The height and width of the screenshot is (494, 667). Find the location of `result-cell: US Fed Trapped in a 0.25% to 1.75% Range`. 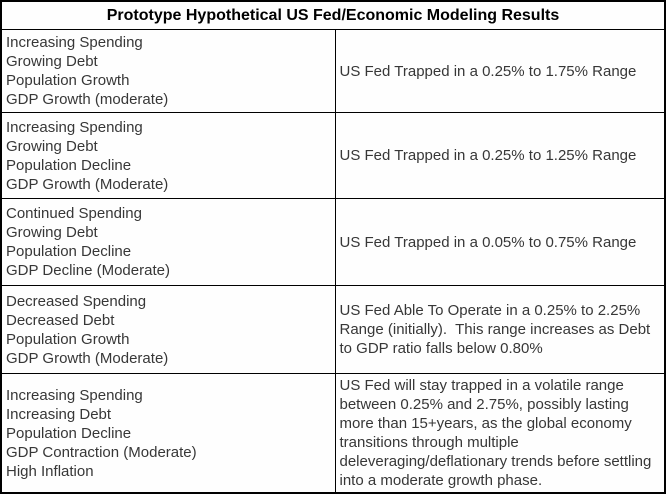

result-cell: US Fed Trapped in a 0.25% to 1.75% Range is located at coordinates (500, 71).